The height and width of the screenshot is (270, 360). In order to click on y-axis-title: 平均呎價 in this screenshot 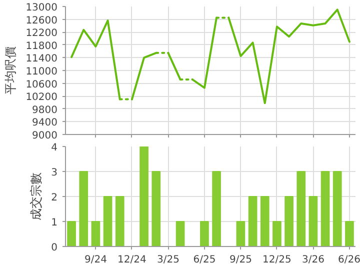, I will do `click(11, 70)`.